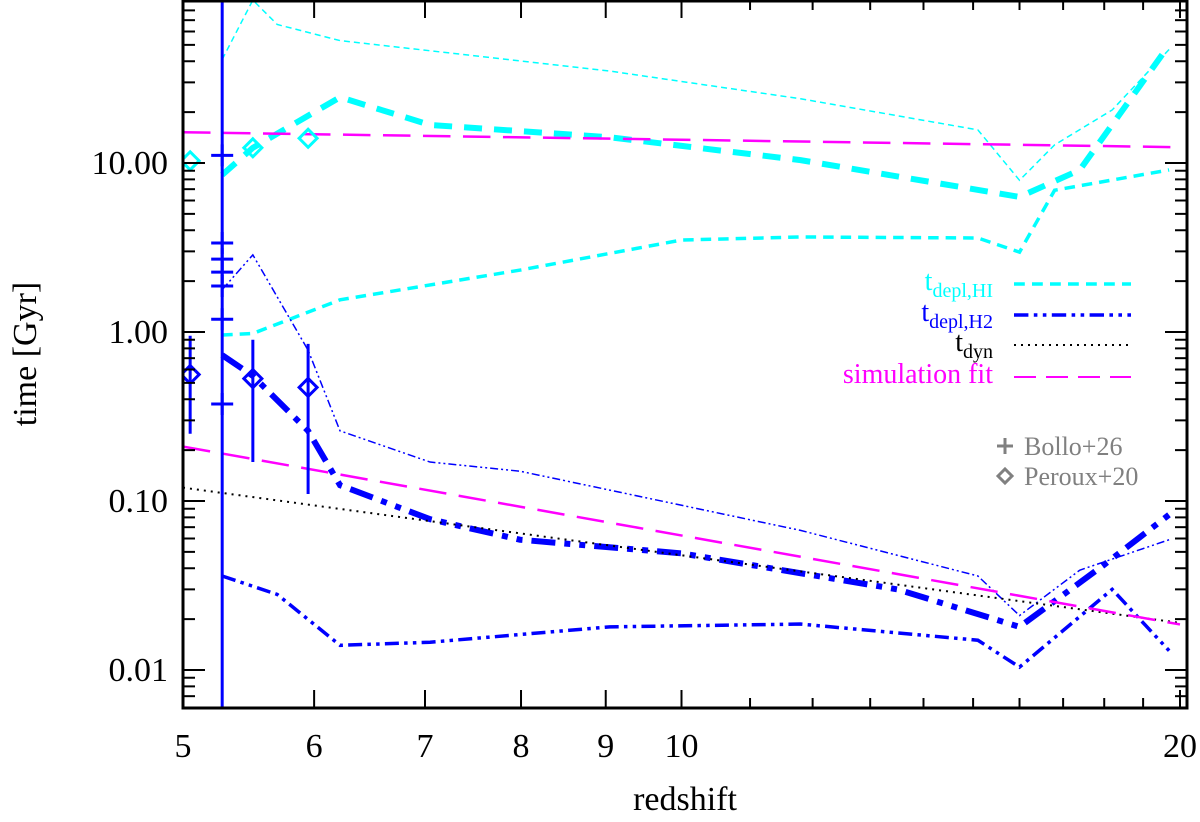  What do you see at coordinates (974, 345) in the screenshot?
I see `legend-label: tdyn` at bounding box center [974, 345].